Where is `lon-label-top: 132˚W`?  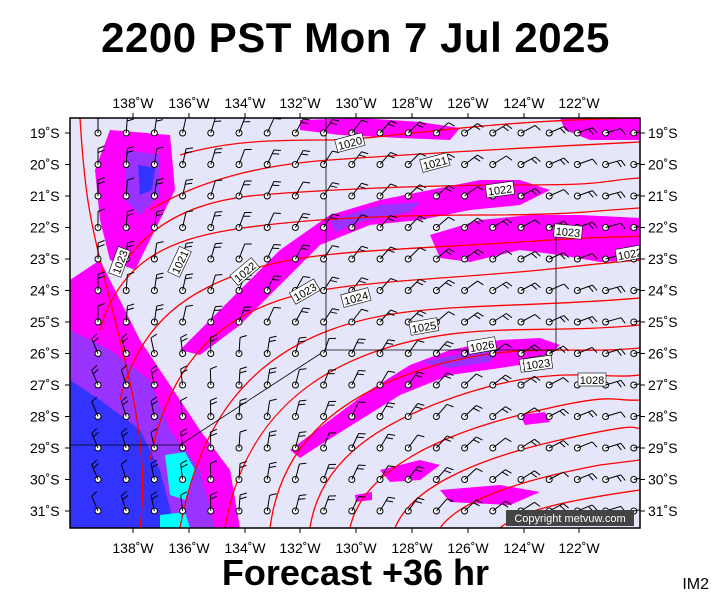
lon-label-top: 132˚W is located at coordinates (300, 103).